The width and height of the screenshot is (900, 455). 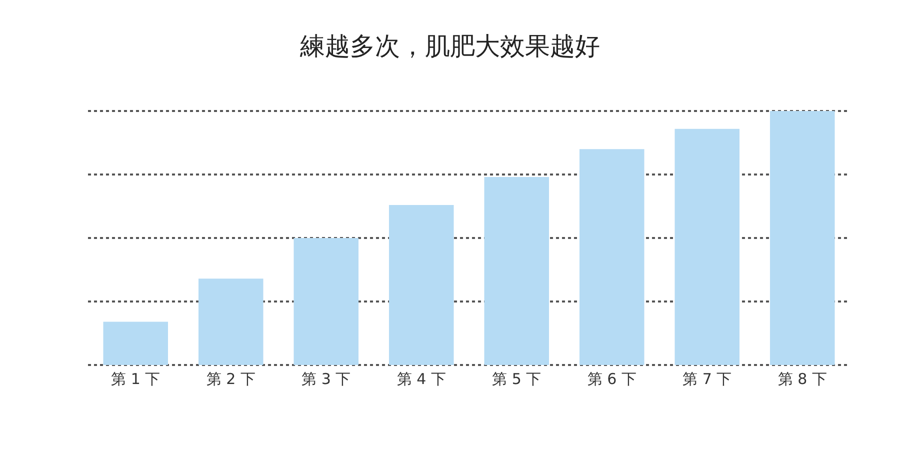 I want to click on x-tick-label: 第 6 下, so click(x=611, y=379).